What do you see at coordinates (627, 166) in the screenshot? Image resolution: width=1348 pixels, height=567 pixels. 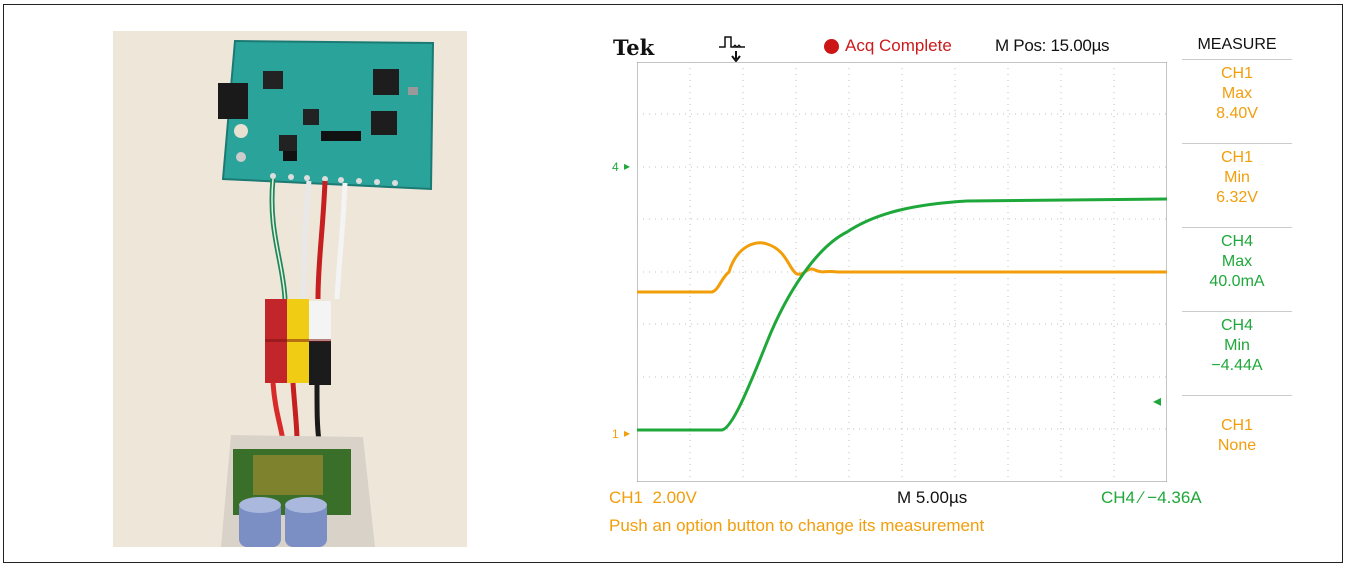 I see `ch4-marker-arrow-icon: ▸` at bounding box center [627, 166].